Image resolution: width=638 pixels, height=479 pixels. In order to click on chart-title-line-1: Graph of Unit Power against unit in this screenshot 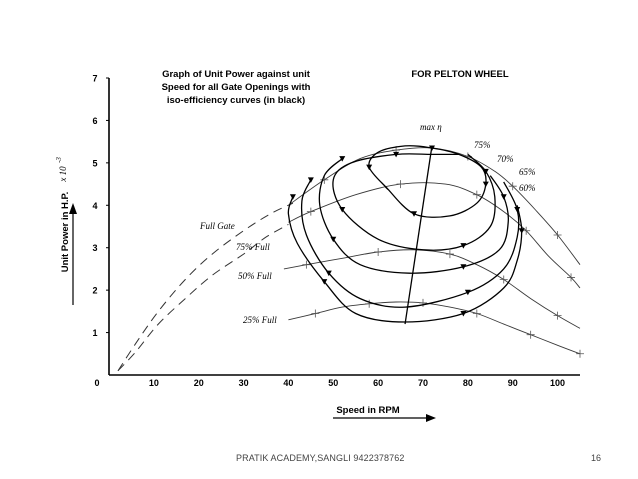, I will do `click(236, 74)`.